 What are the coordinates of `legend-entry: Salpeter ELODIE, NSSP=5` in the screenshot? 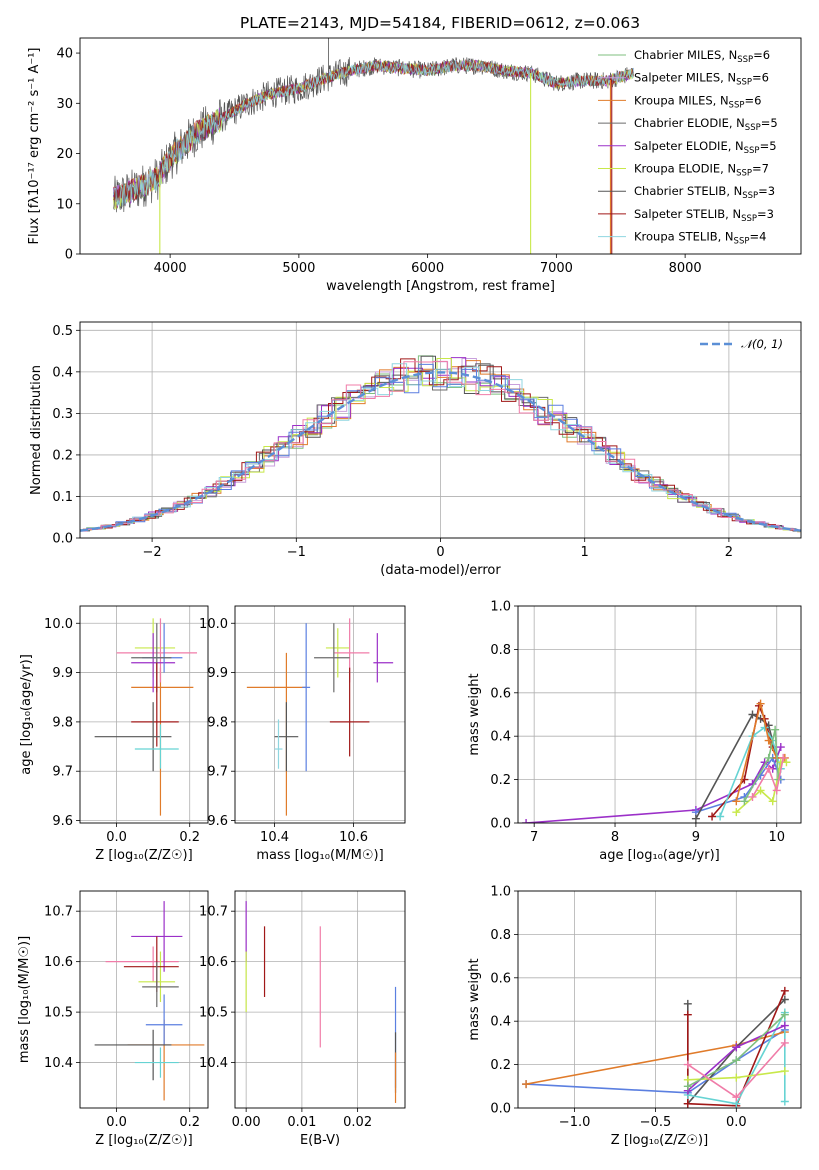 It's located at (705, 147).